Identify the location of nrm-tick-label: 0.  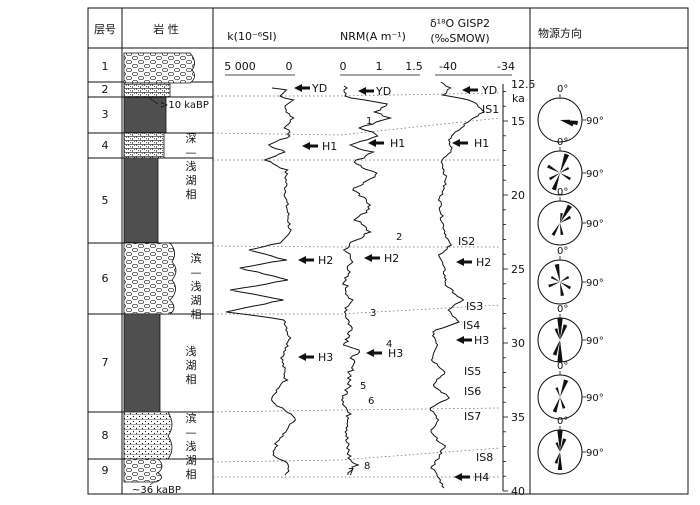
(343, 66).